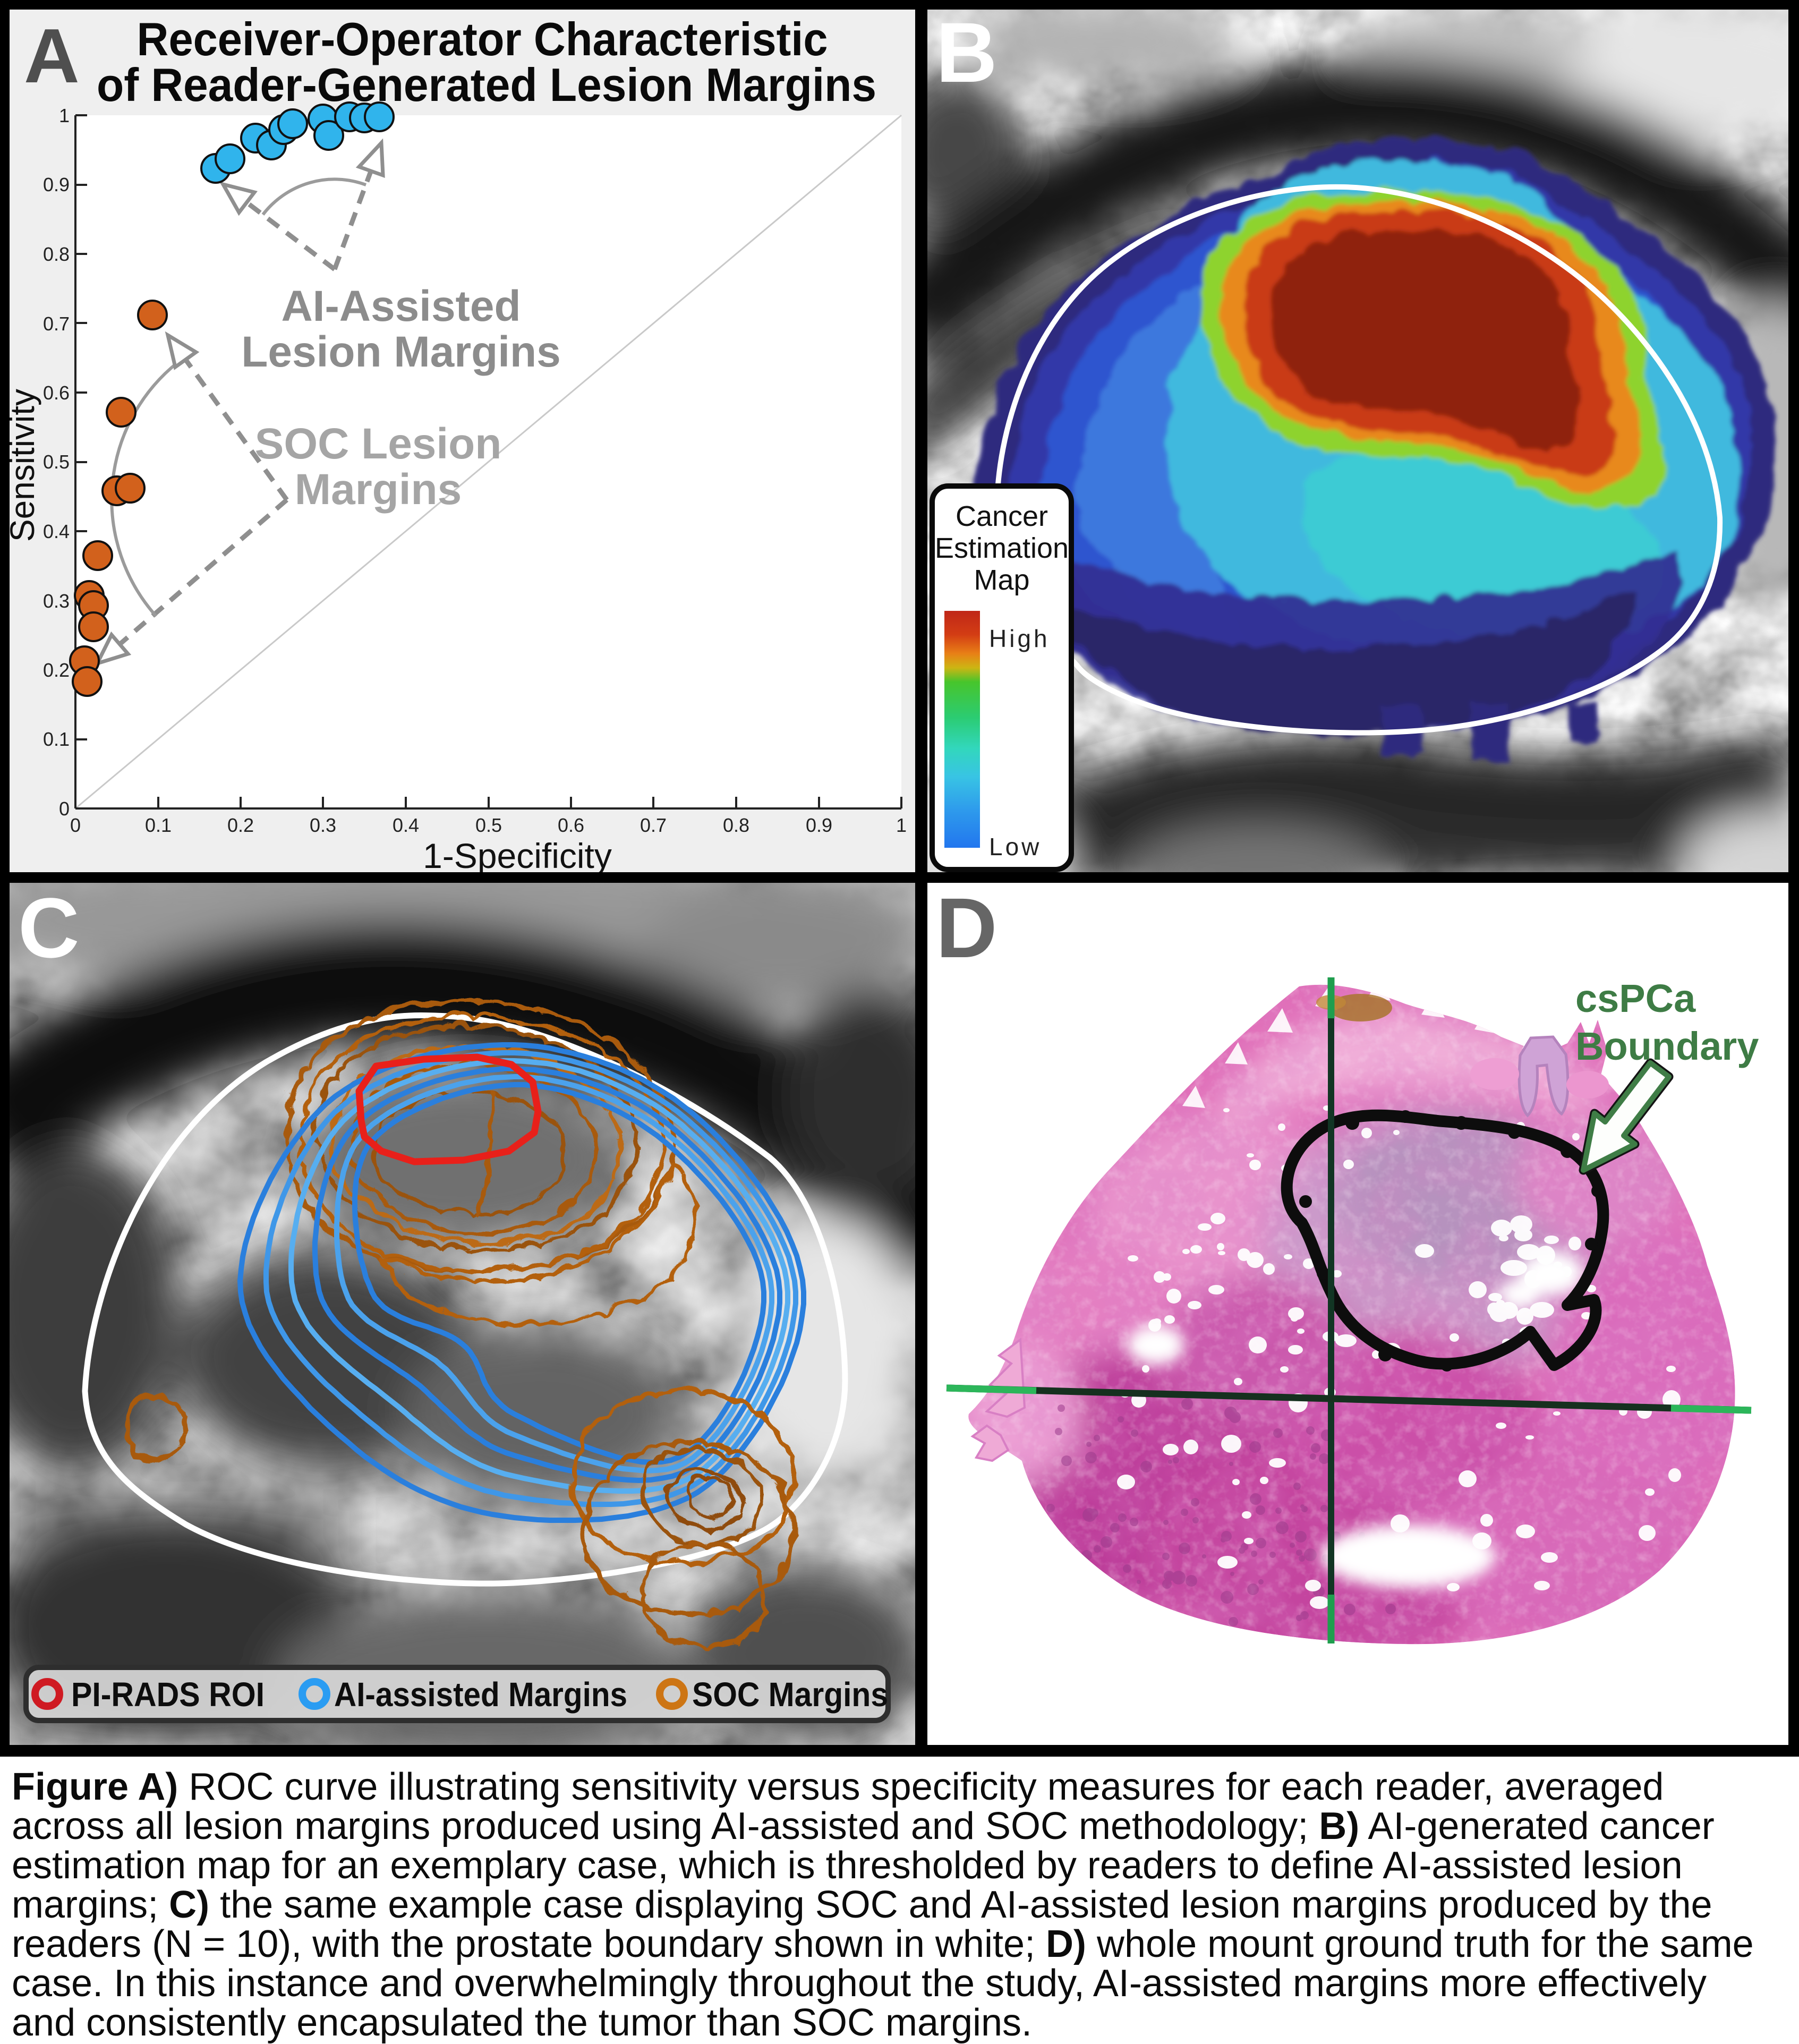  Describe the element at coordinates (1002, 516) in the screenshot. I see `svg-text: Cancer` at that location.